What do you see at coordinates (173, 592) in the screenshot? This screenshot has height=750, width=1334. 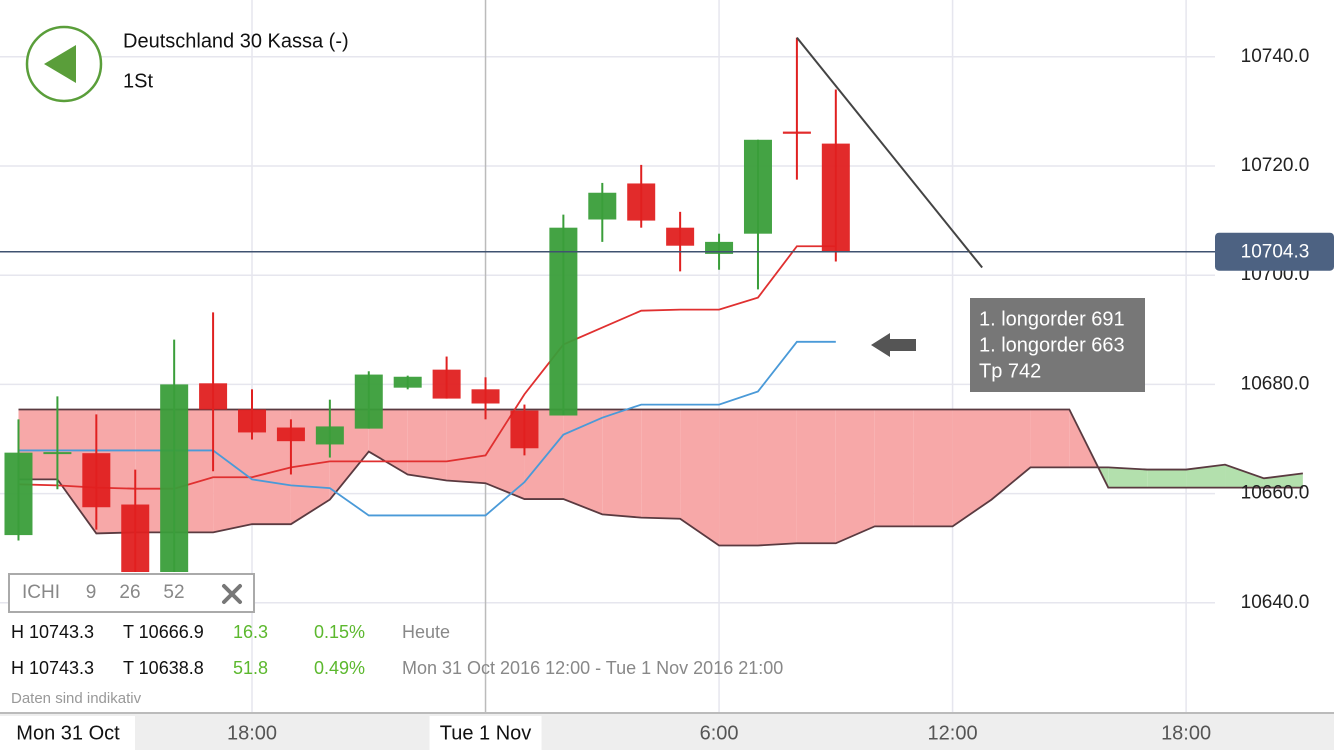 I see `indicator-param: 52` at bounding box center [173, 592].